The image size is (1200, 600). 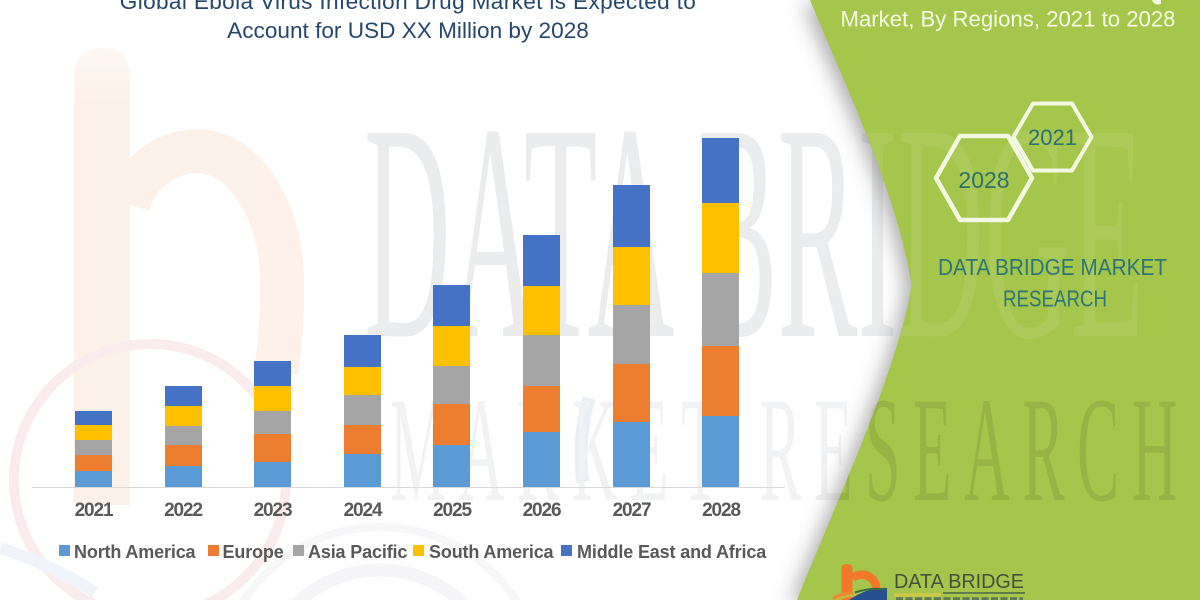 I want to click on svg-text: 2028, so click(x=983, y=180).